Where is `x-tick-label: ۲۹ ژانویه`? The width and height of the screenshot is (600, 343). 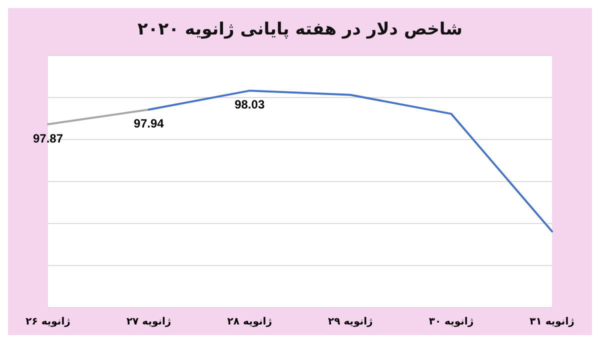
x-tick-label: ۲۹ ژانویه is located at coordinates (351, 322).